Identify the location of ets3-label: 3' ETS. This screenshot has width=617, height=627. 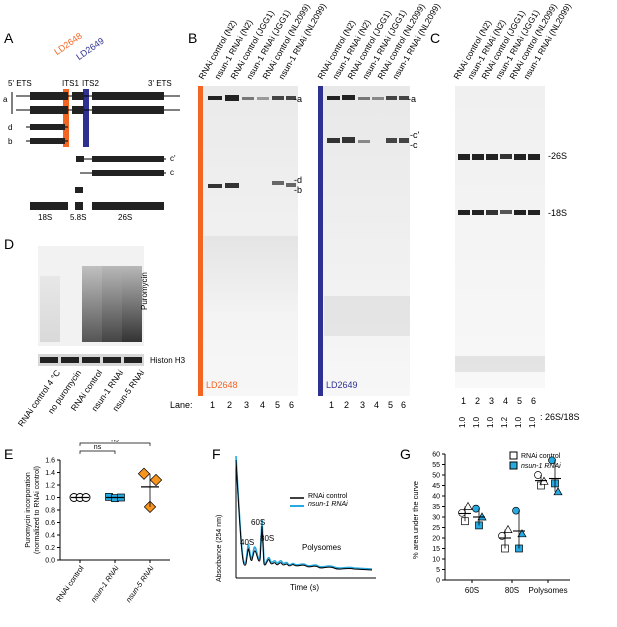
(160, 83).